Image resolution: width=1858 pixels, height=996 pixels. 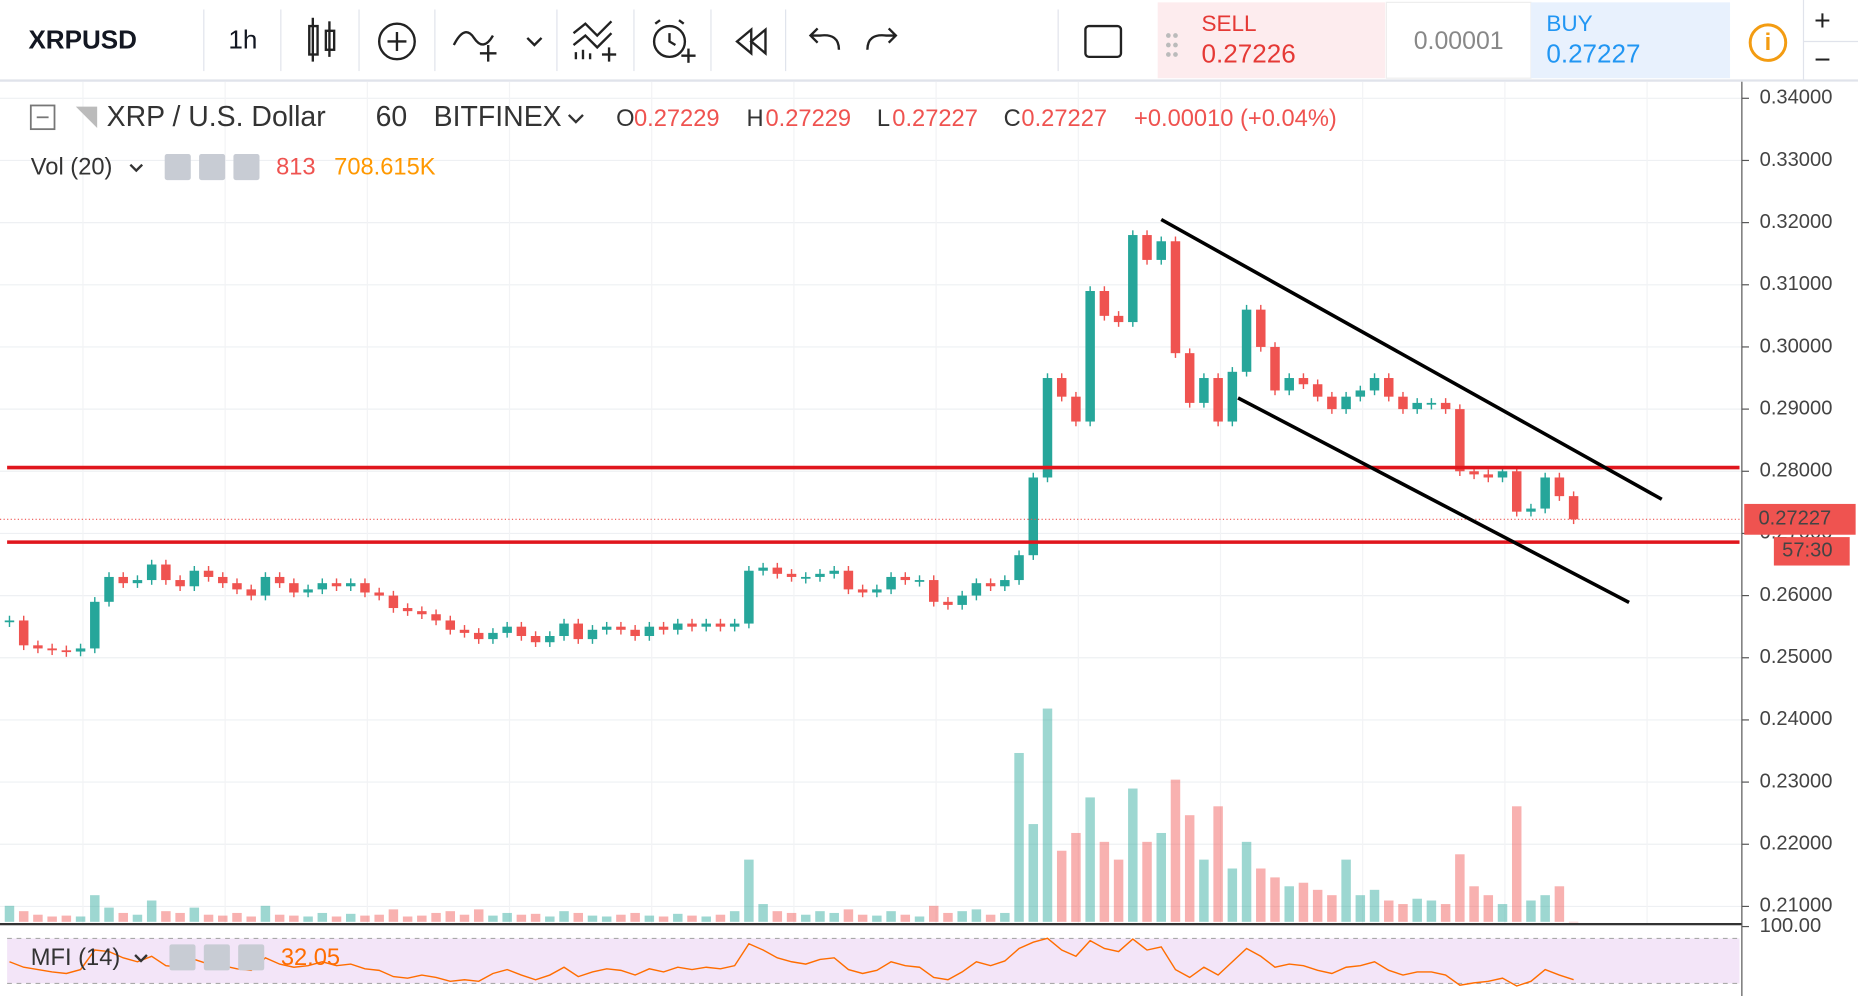 What do you see at coordinates (1796, 657) in the screenshot?
I see `y-tick-label: 0.25000` at bounding box center [1796, 657].